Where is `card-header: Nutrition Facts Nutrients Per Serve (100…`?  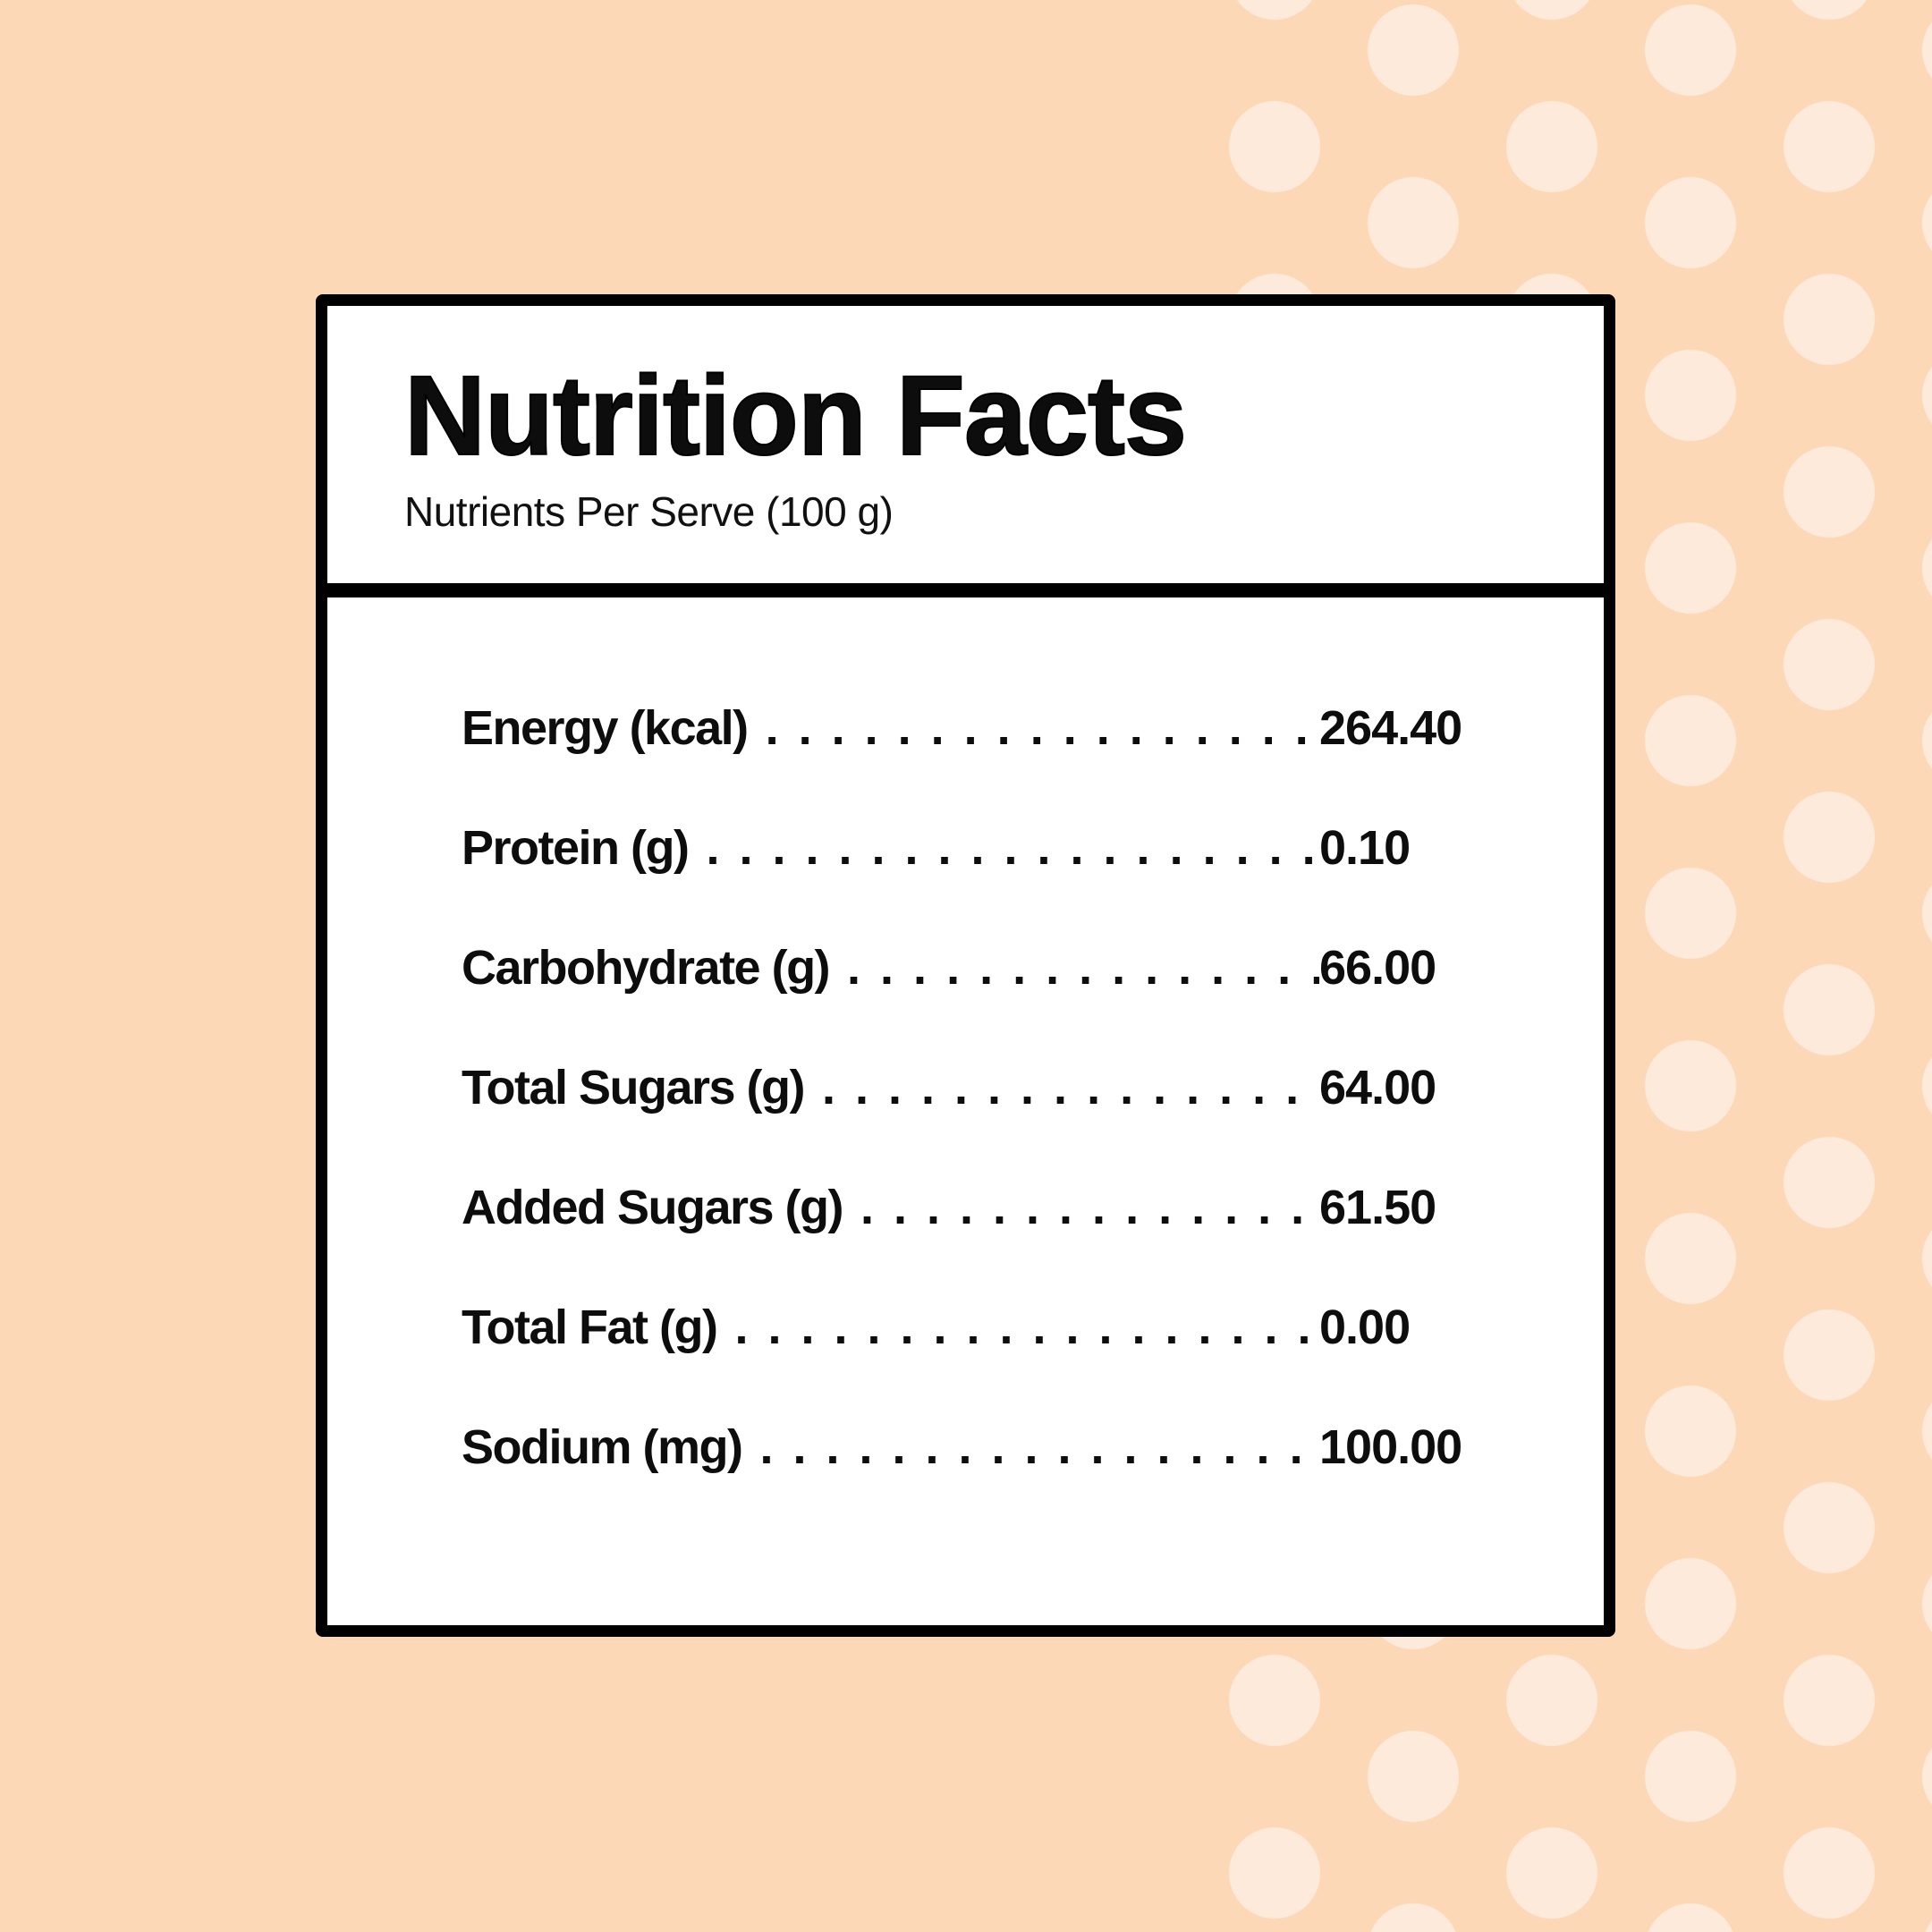 card-header: Nutrition Facts Nutrients Per Serve (100… is located at coordinates (965, 451).